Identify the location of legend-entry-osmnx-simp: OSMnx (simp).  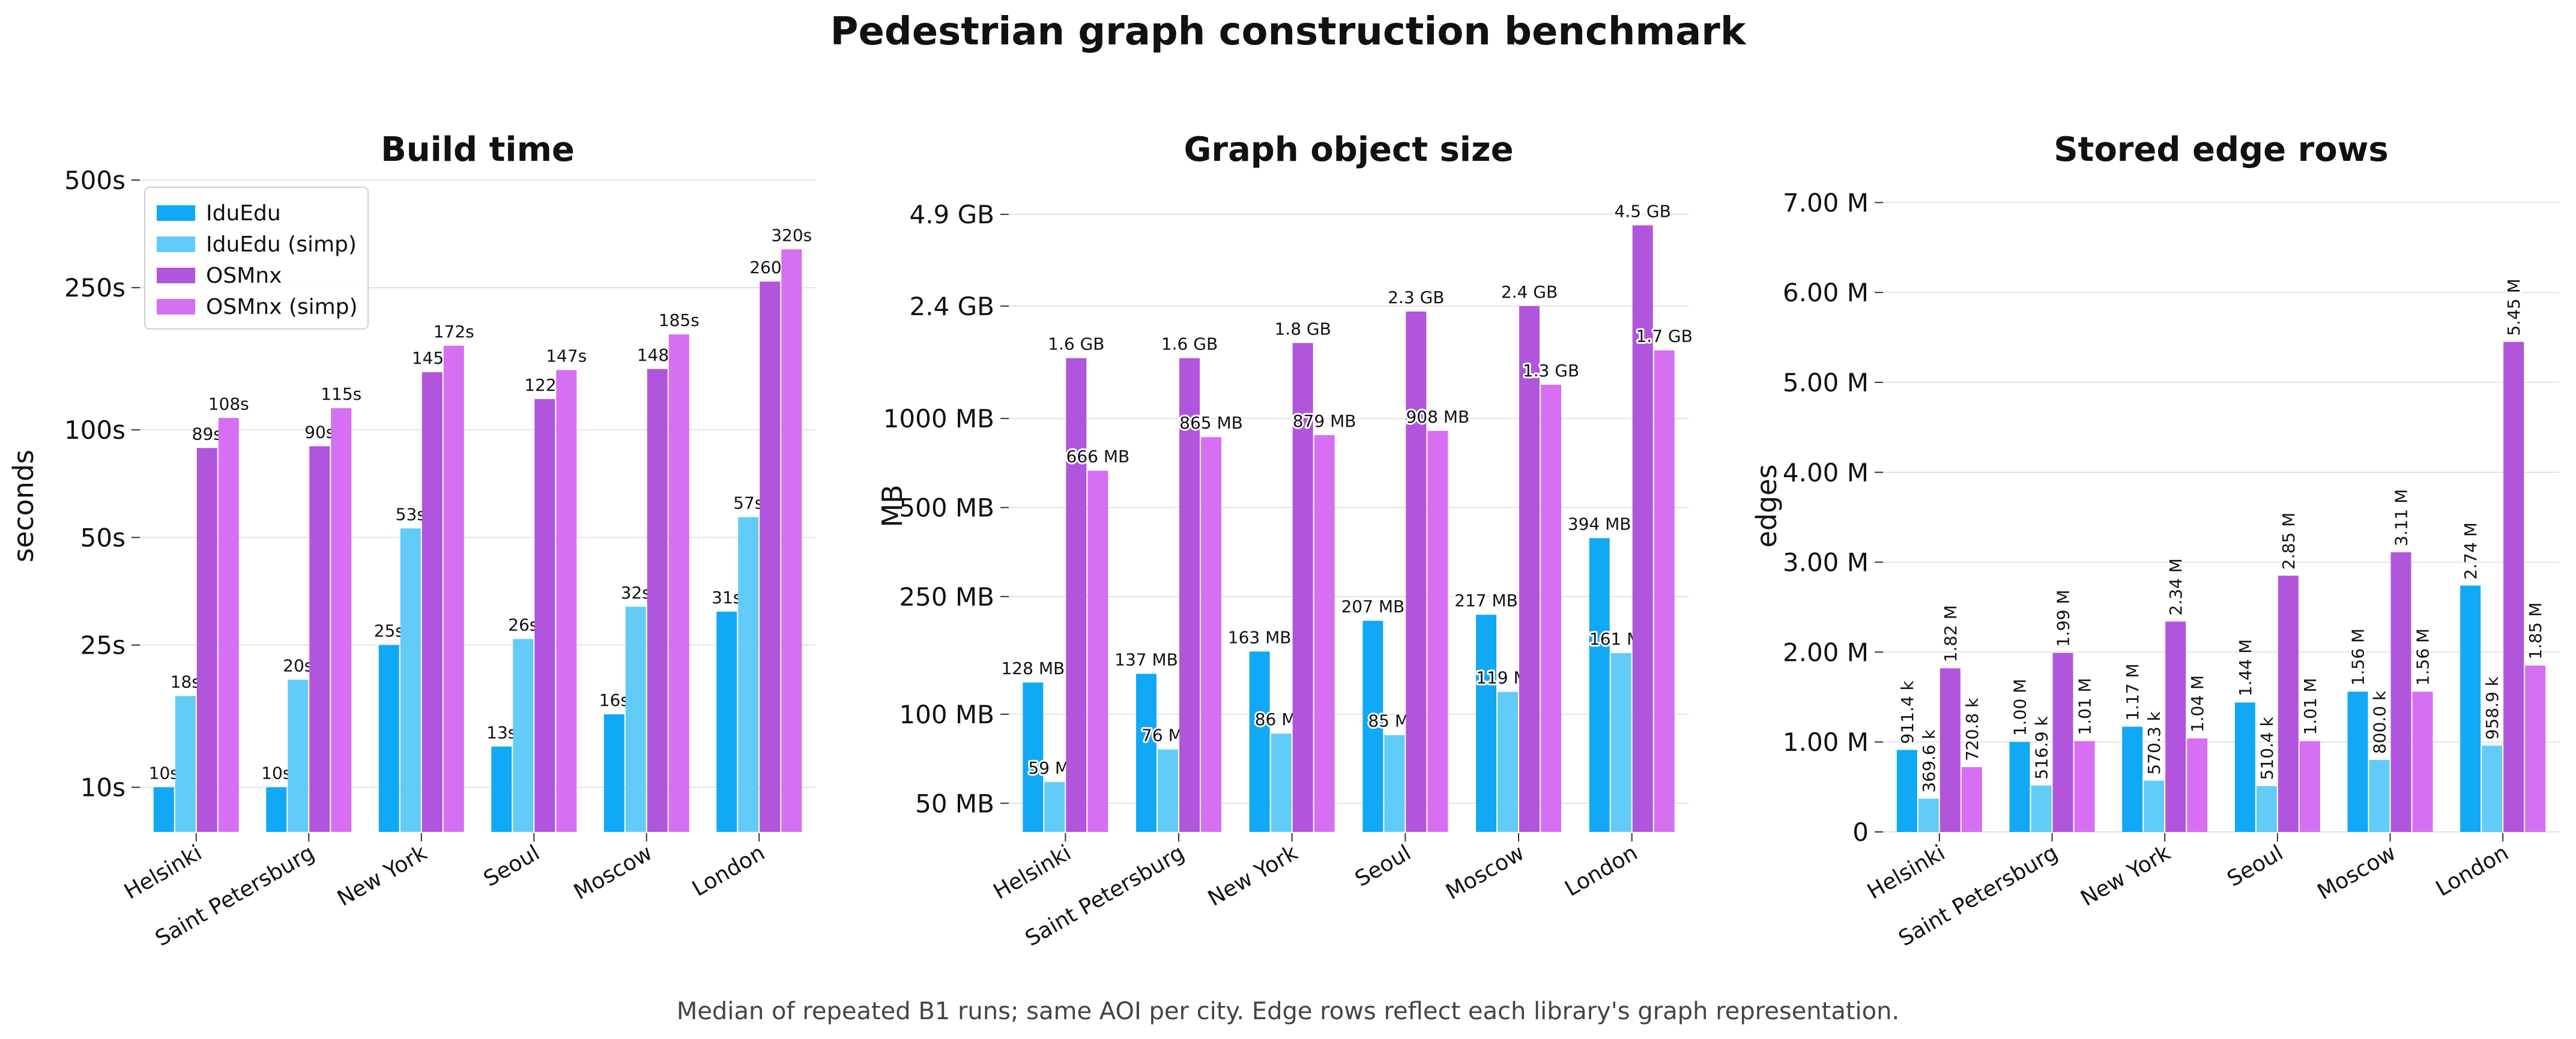
(282, 307).